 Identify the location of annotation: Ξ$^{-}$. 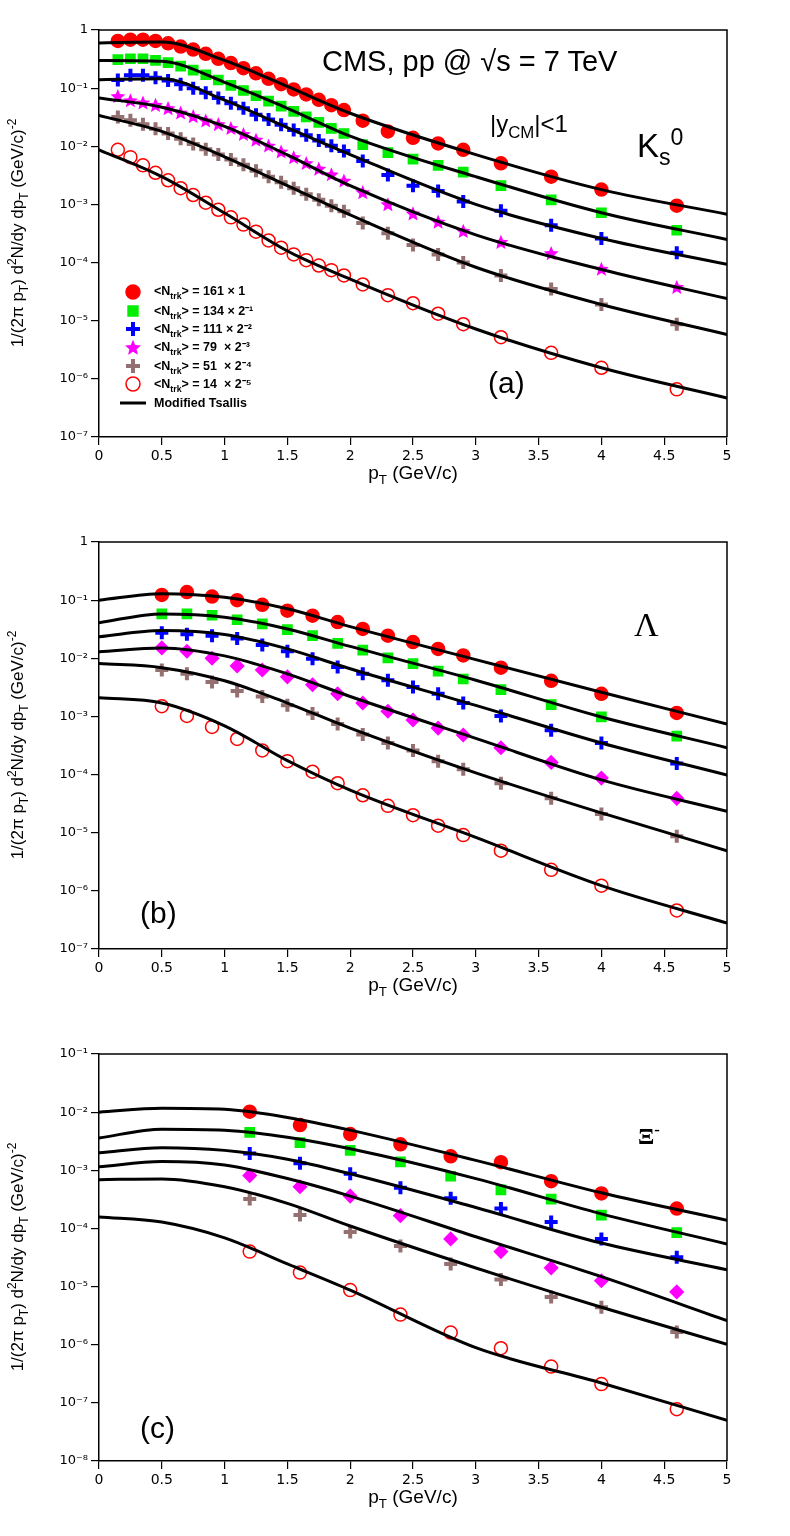
(649, 1134).